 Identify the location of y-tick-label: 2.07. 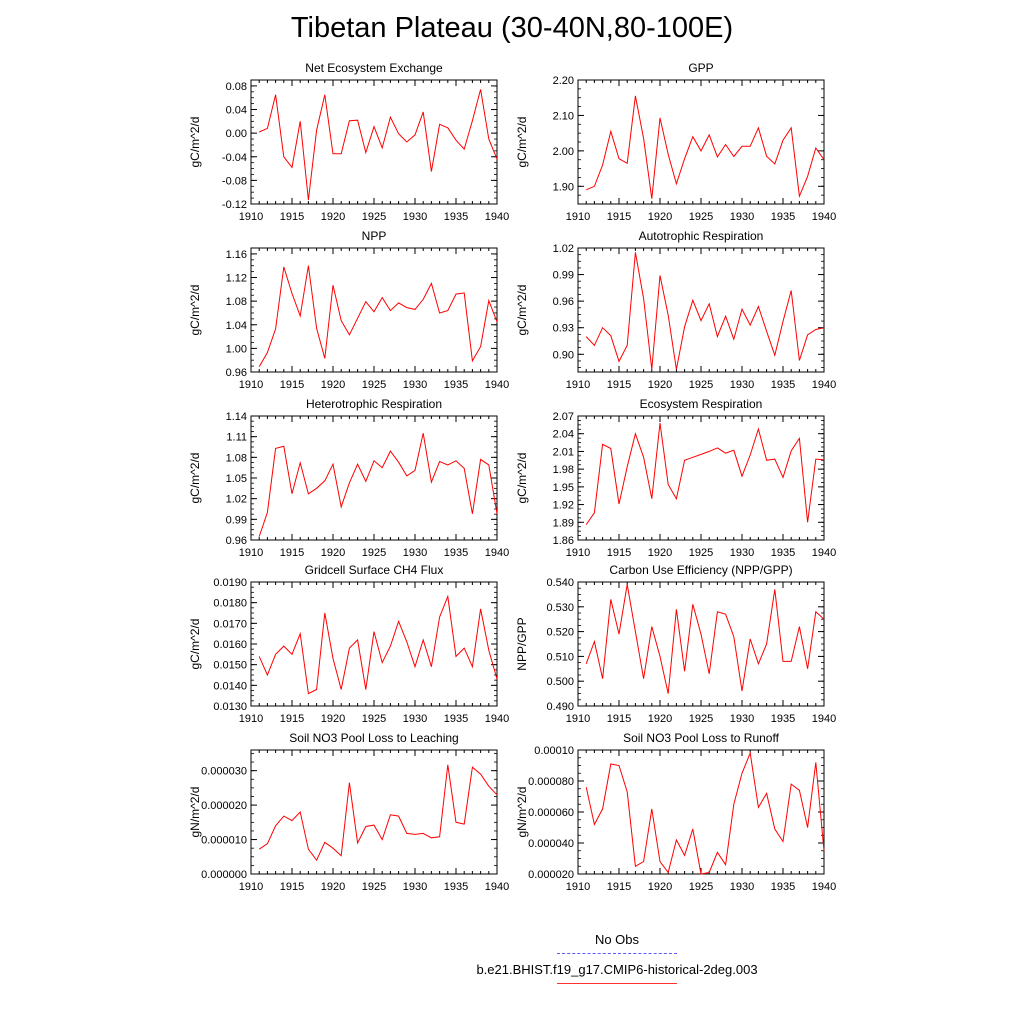
(563, 417).